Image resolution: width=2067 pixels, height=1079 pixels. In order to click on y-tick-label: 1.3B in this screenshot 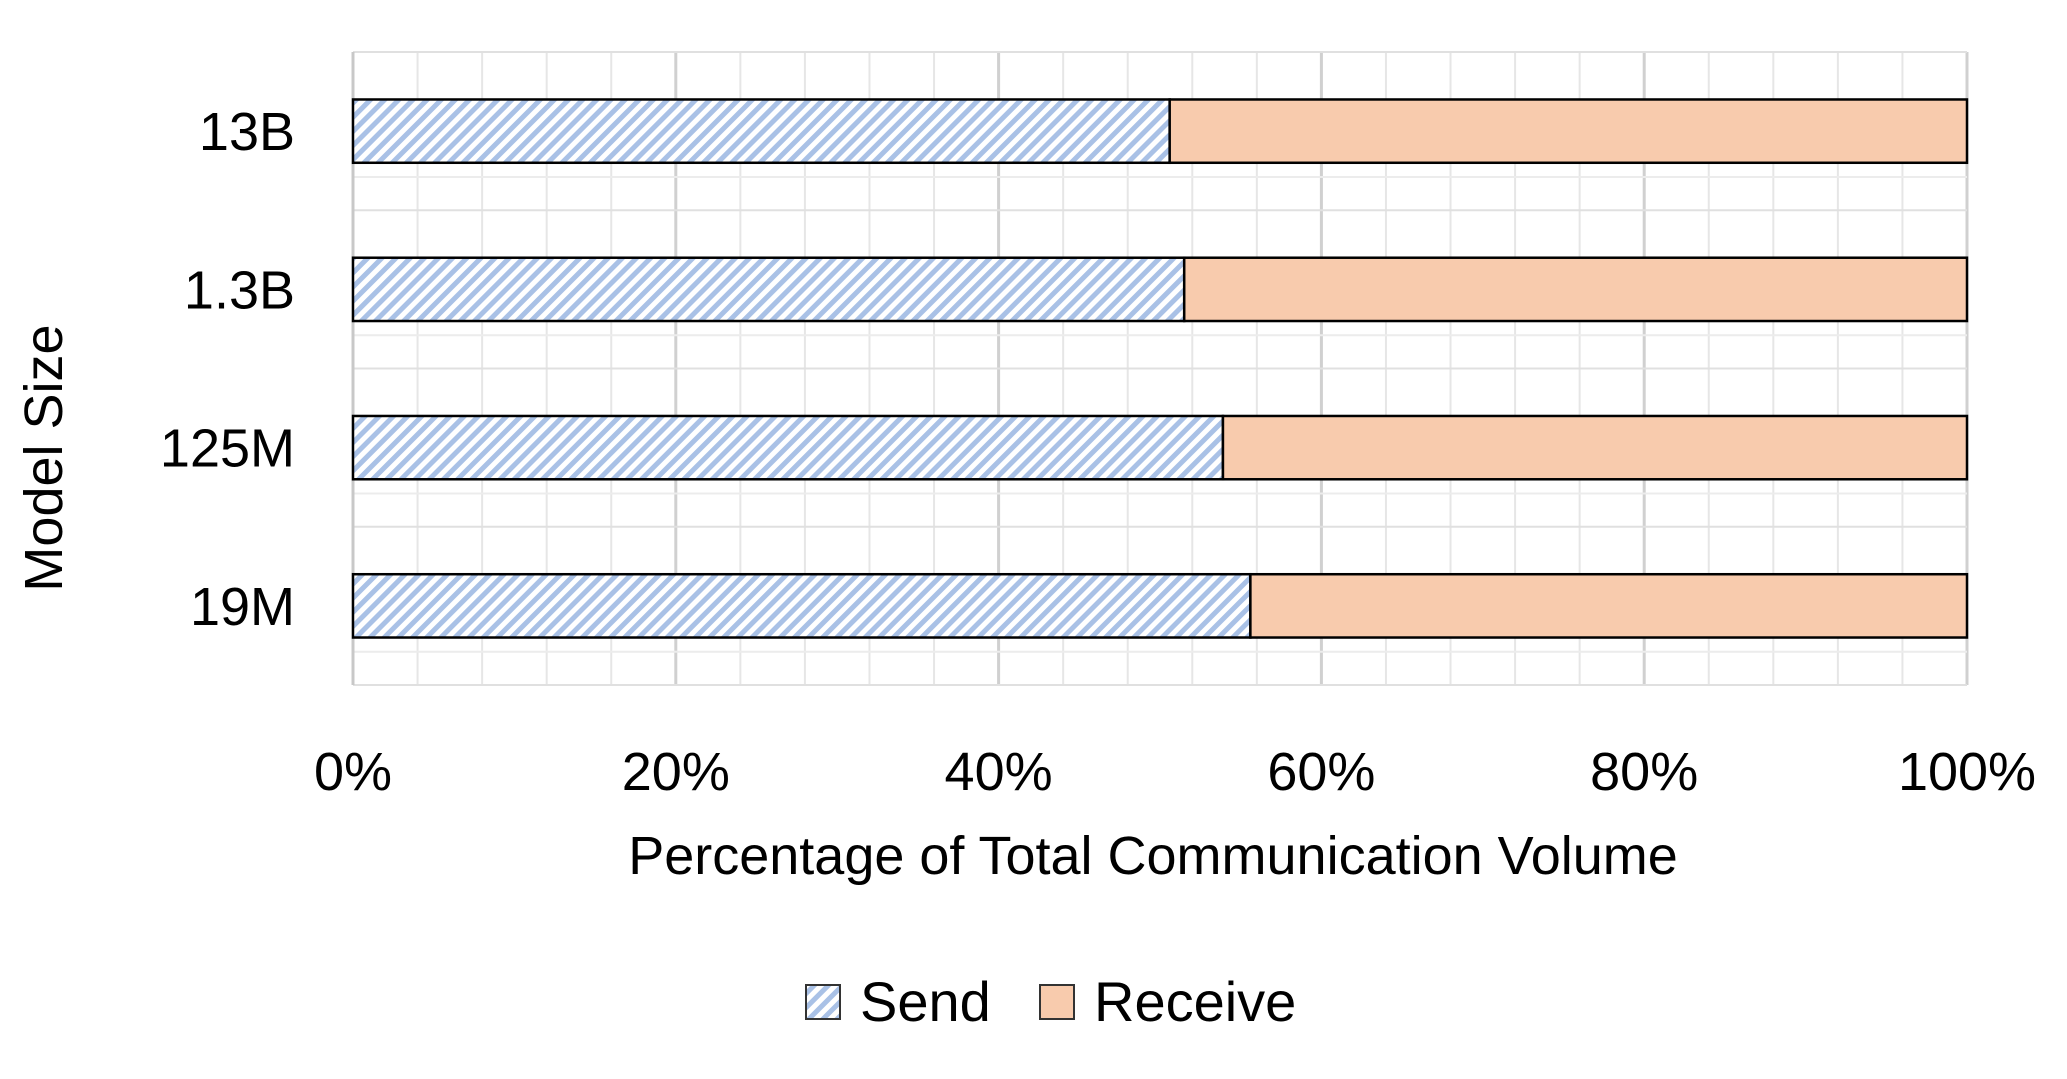, I will do `click(239, 290)`.